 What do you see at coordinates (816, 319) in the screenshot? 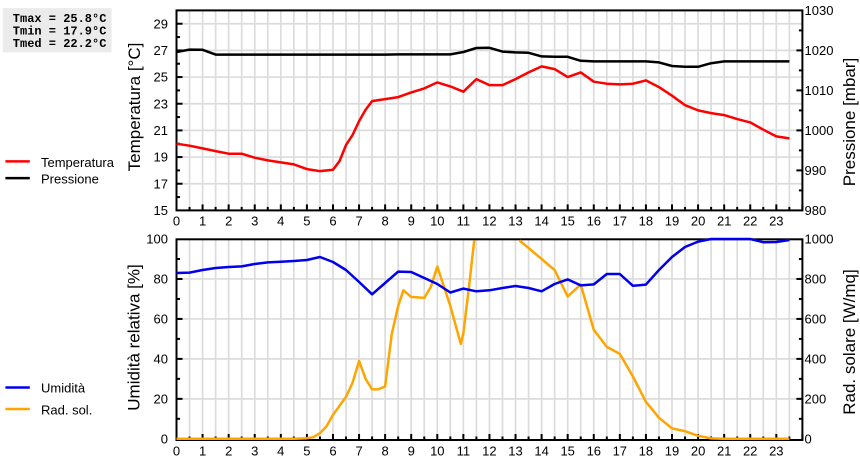
I see `svg-text: 600` at bounding box center [816, 319].